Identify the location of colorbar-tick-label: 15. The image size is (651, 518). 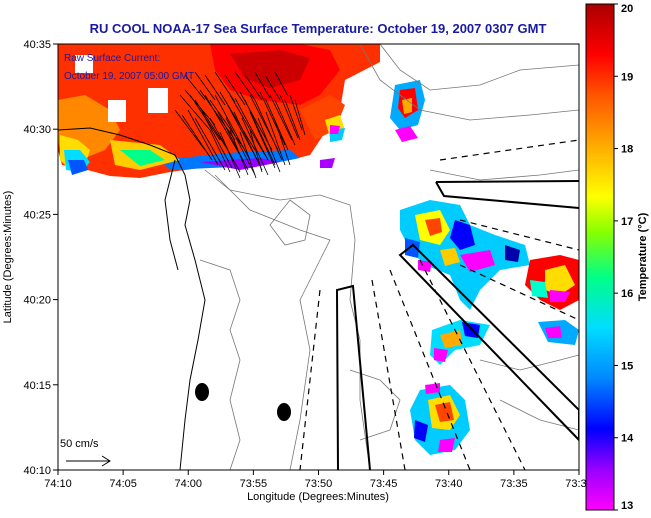
(627, 366).